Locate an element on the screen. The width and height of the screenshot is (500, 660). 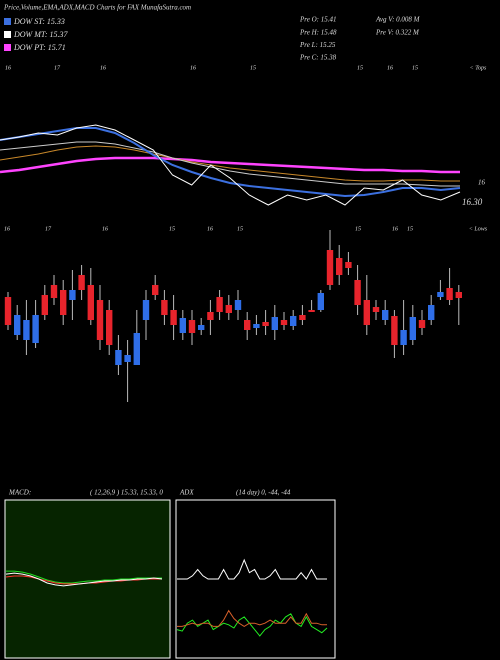
panel-params: ( 12,26,9 ) 15.33, 15.33, 0 is located at coordinates (126, 493).